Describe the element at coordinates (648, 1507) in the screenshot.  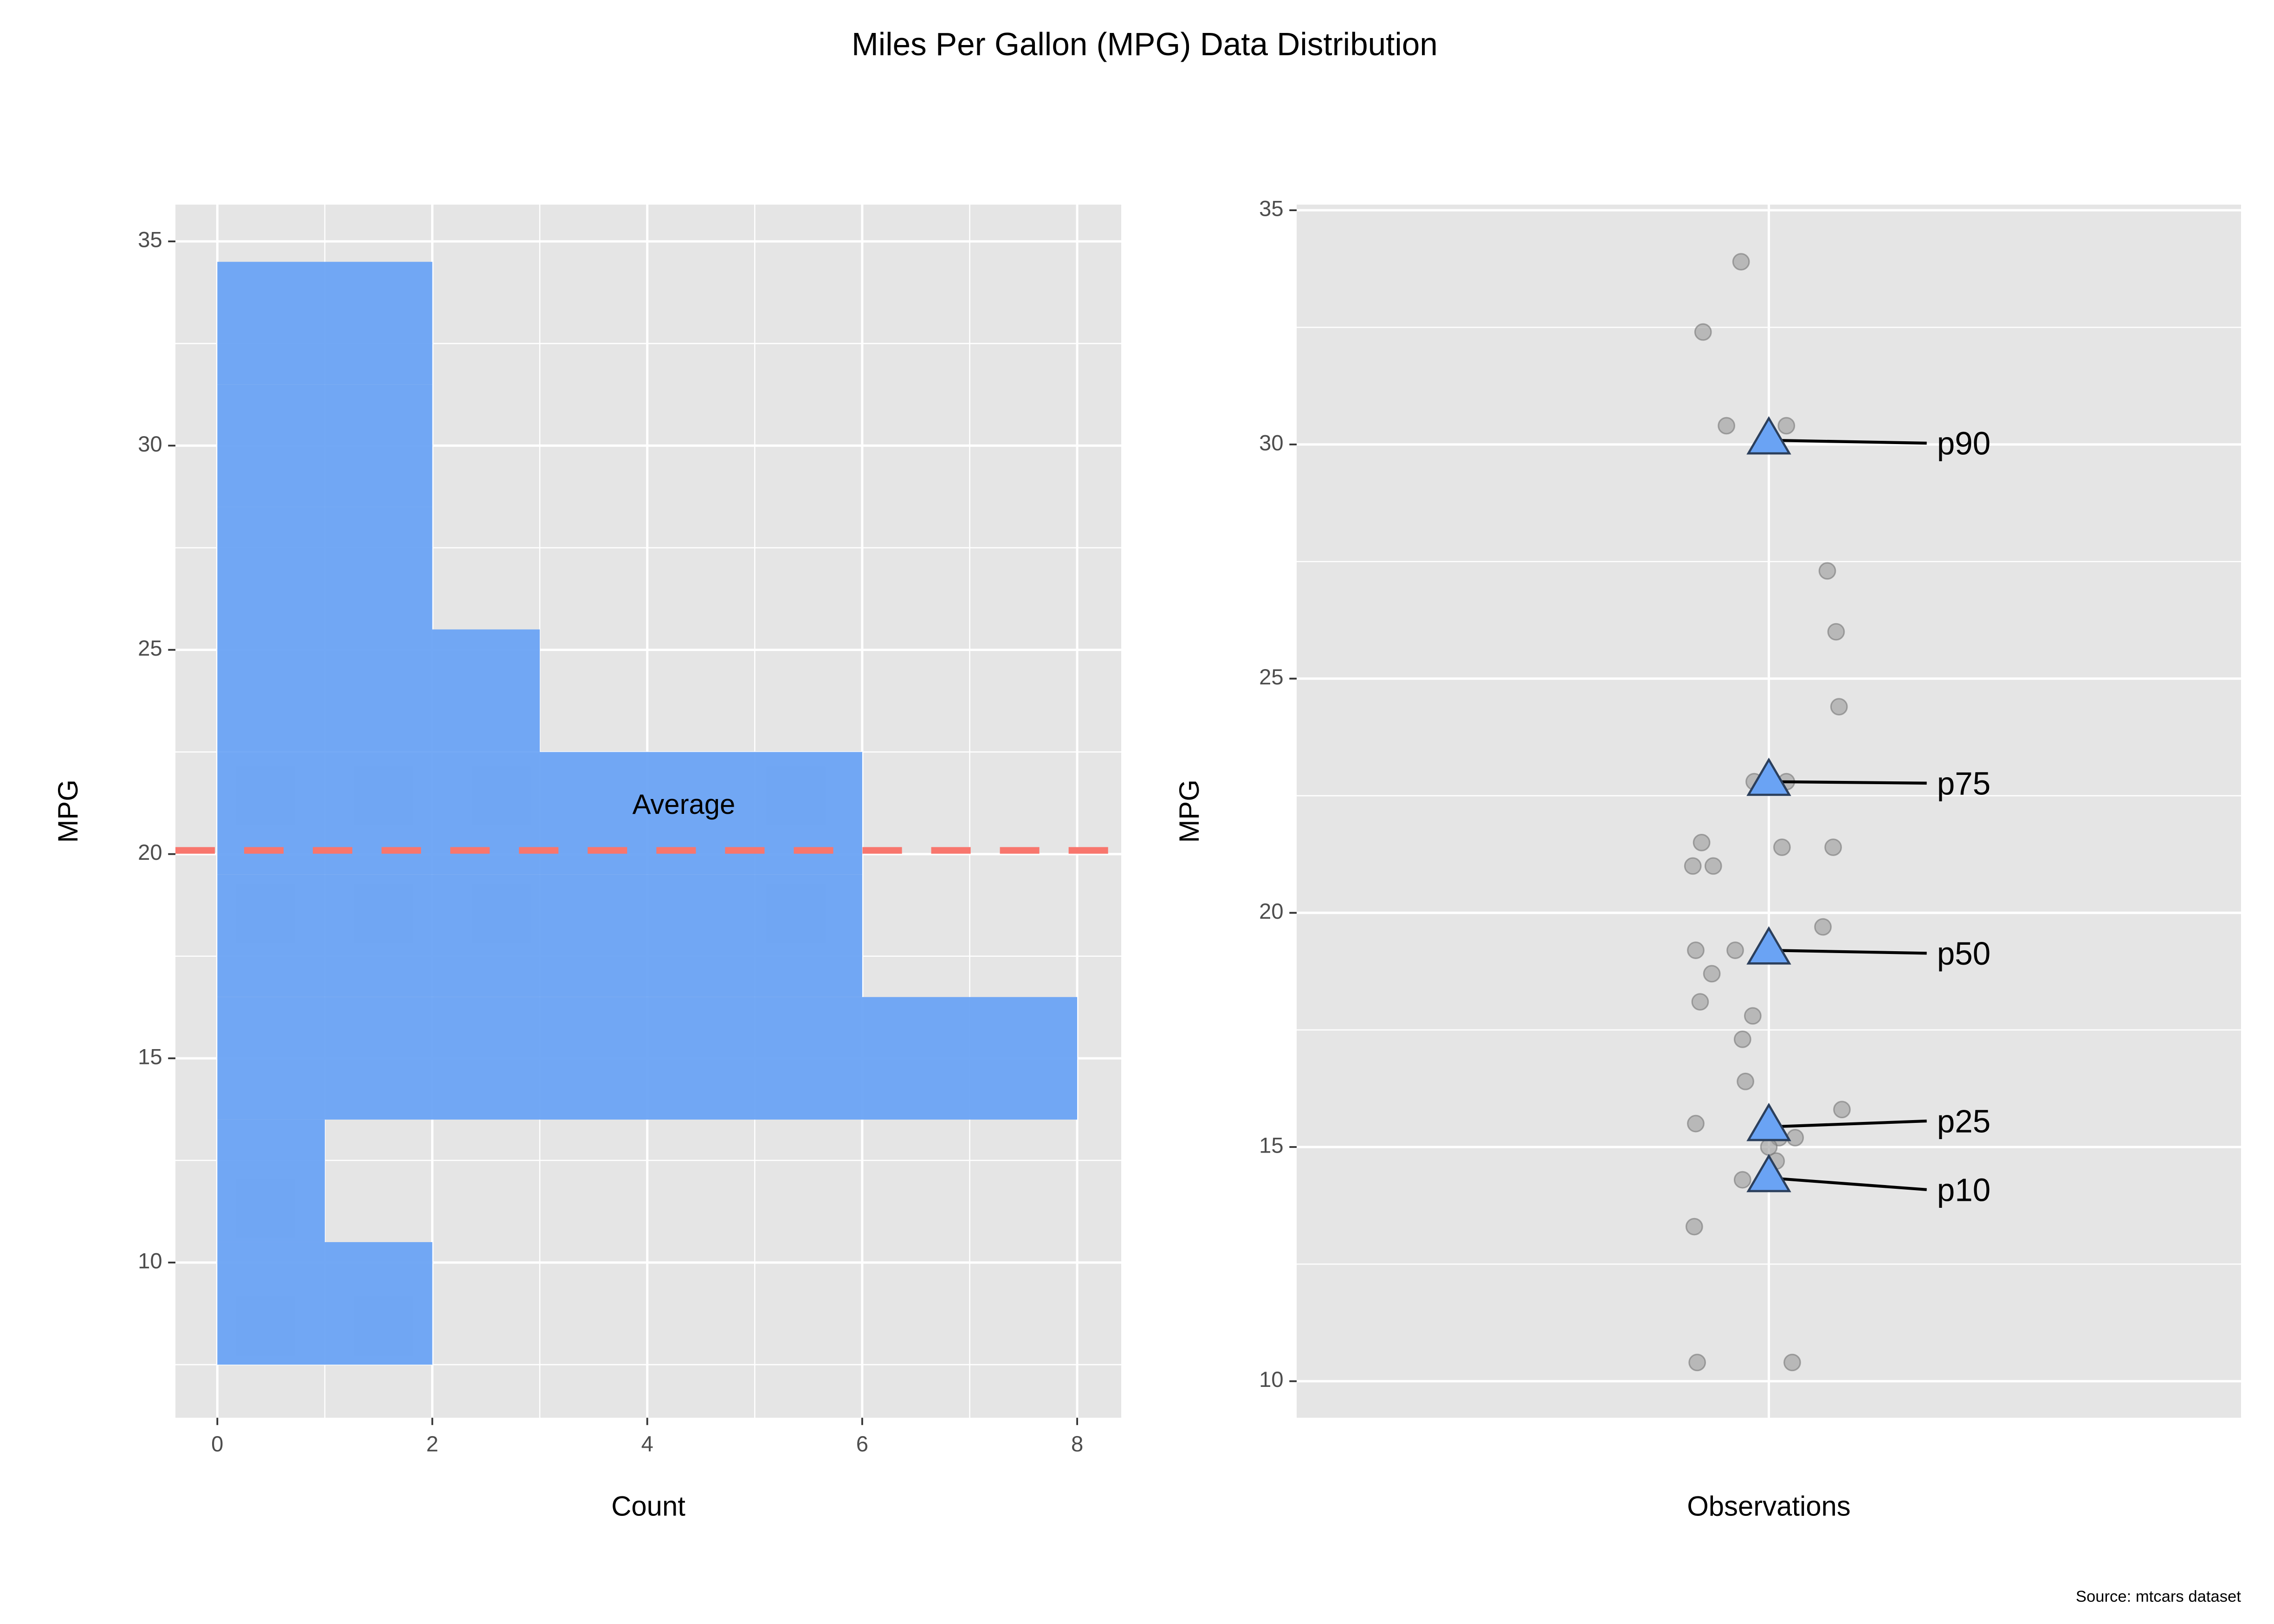
I see `x-axis-title: Count` at that location.